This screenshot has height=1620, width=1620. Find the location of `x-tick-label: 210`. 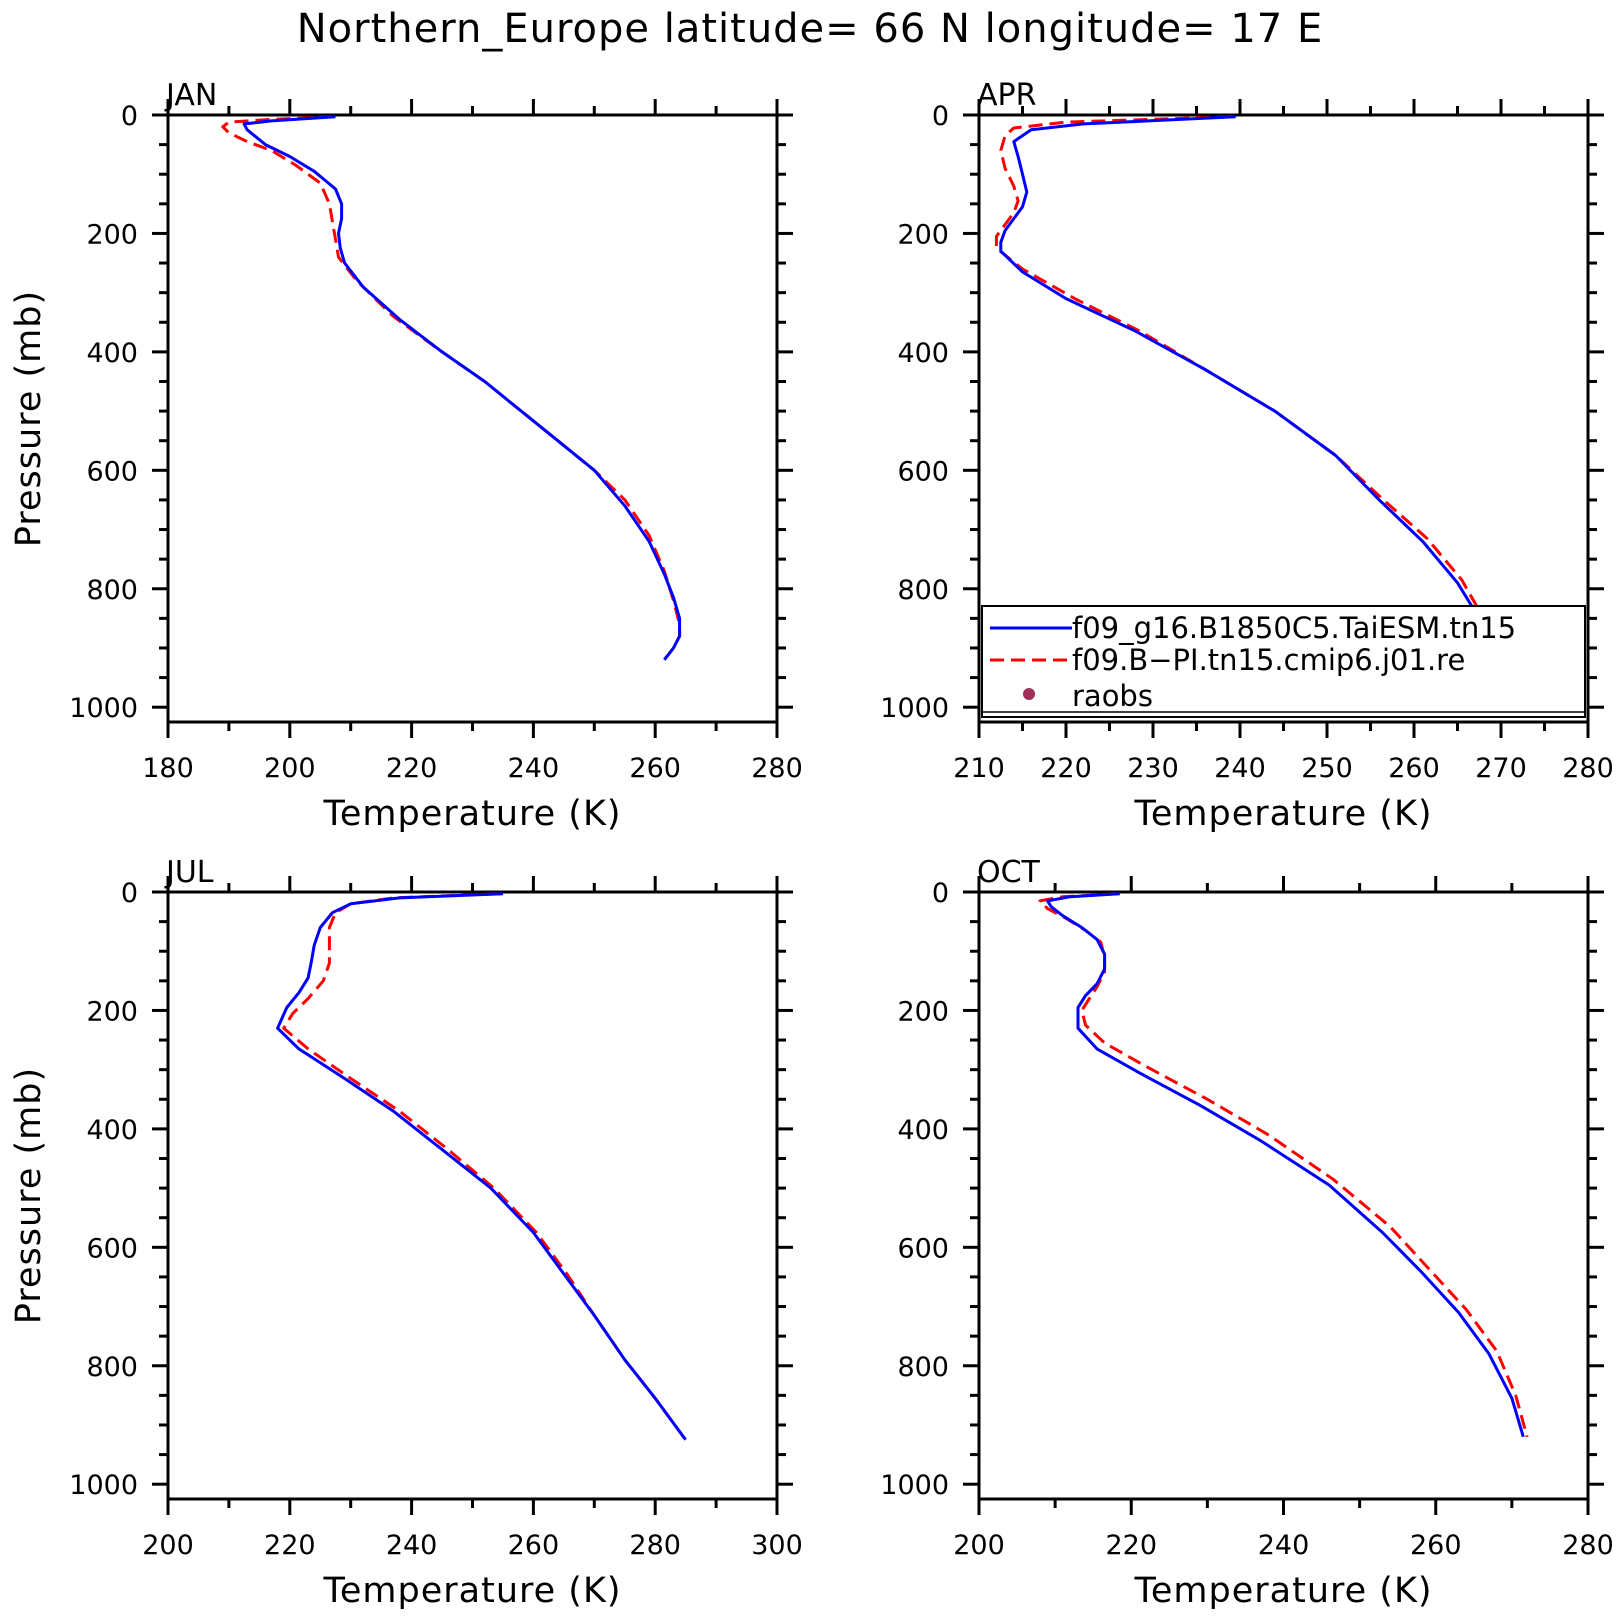

x-tick-label: 210 is located at coordinates (979, 768).